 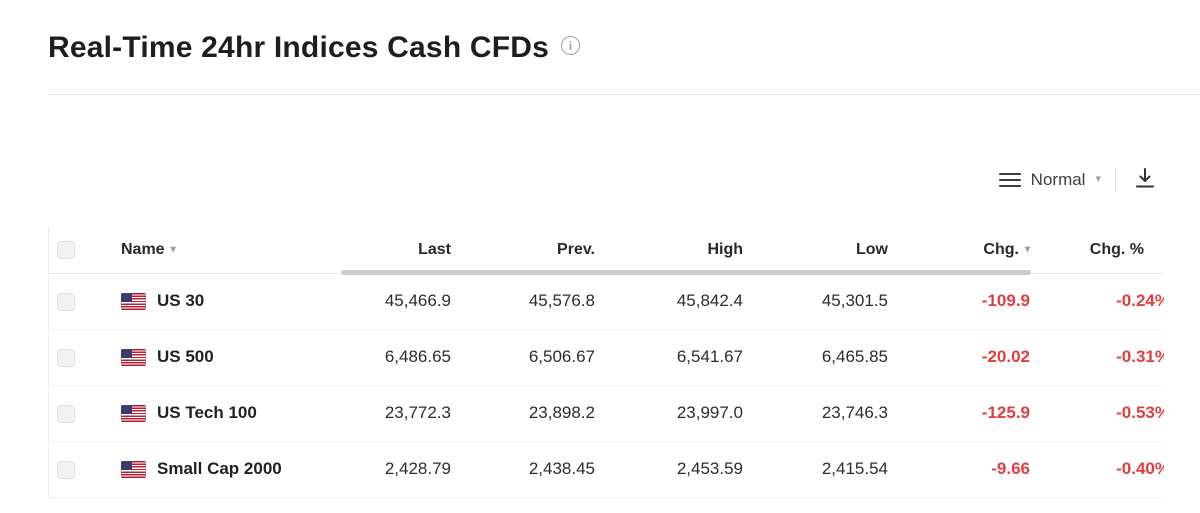 What do you see at coordinates (624, 94) in the screenshot?
I see `title-divider` at bounding box center [624, 94].